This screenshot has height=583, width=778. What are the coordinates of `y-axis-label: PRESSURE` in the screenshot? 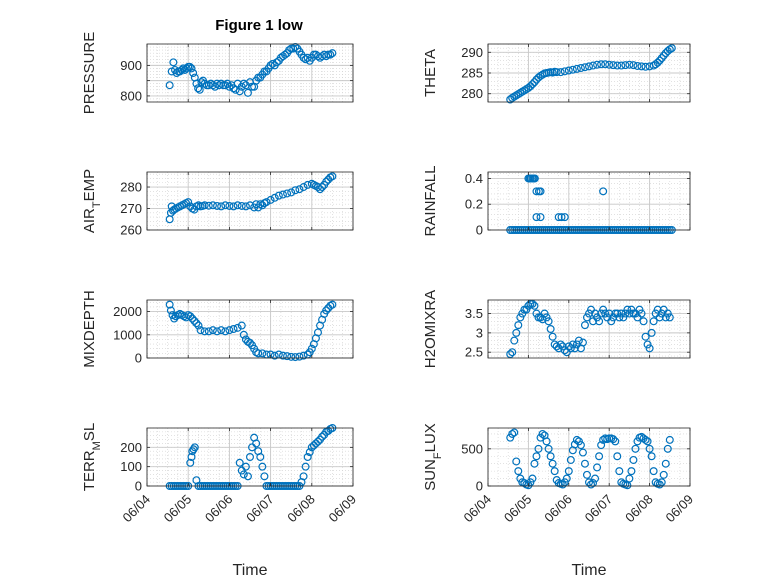 It's located at (89, 73).